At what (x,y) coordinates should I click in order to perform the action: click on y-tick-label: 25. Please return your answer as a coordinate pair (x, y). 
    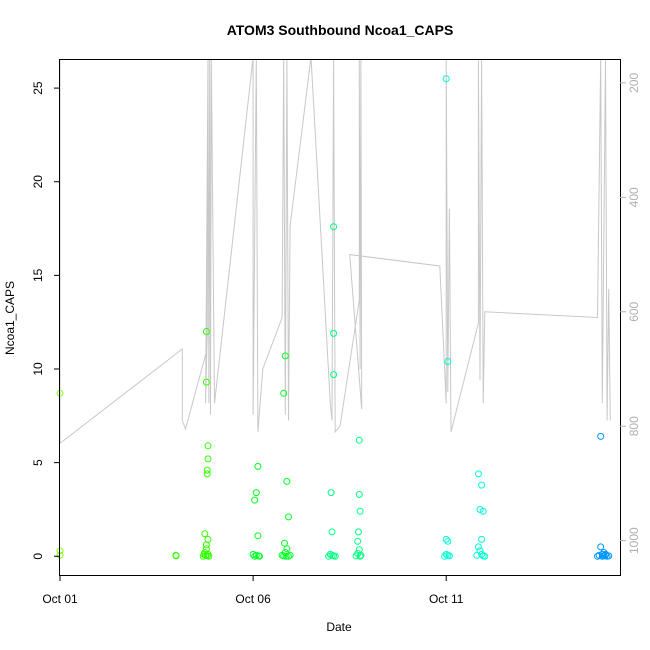
    Looking at the image, I should click on (38, 88).